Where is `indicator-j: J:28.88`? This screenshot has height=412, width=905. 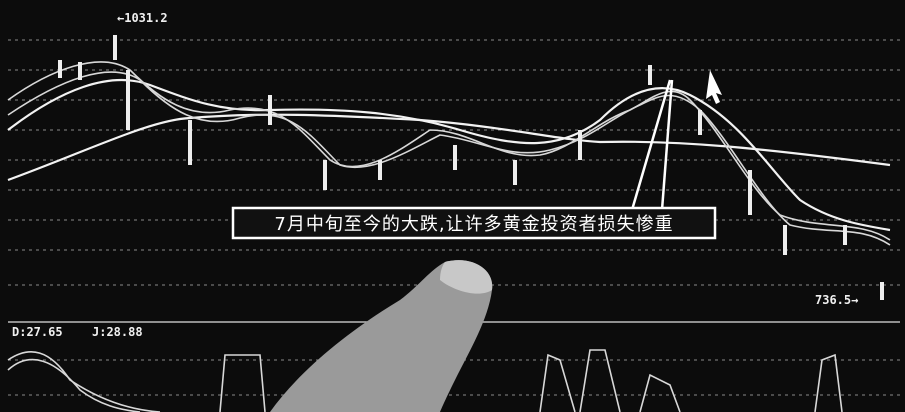 indicator-j: J:28.88 is located at coordinates (117, 332).